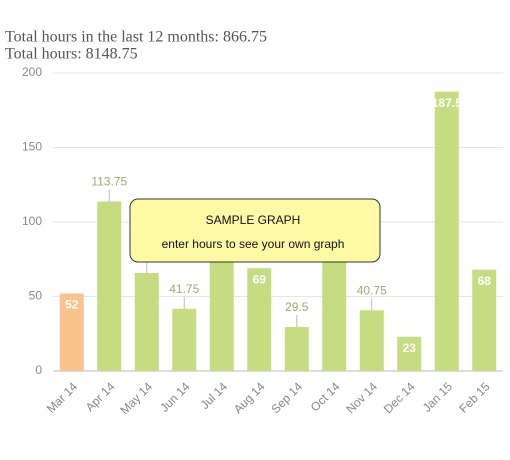  What do you see at coordinates (38, 370) in the screenshot?
I see `y-tick-label: 0` at bounding box center [38, 370].